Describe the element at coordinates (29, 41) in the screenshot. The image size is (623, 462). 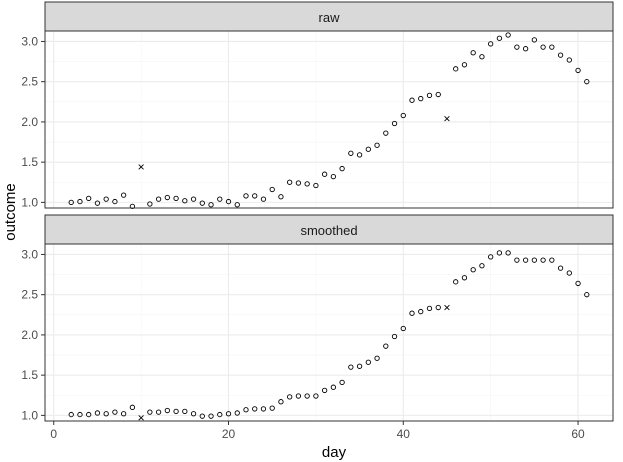
I see `y-tick-label: 3.0` at that location.